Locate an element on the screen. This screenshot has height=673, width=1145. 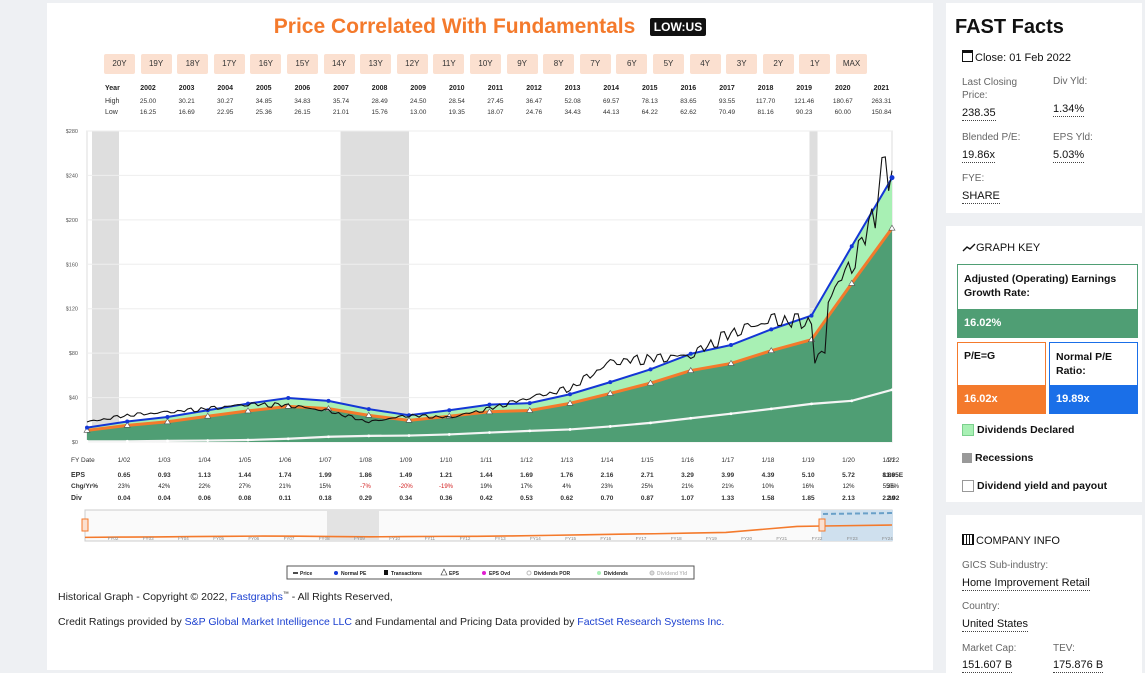
fy-date: 1/02 is located at coordinates (124, 460).